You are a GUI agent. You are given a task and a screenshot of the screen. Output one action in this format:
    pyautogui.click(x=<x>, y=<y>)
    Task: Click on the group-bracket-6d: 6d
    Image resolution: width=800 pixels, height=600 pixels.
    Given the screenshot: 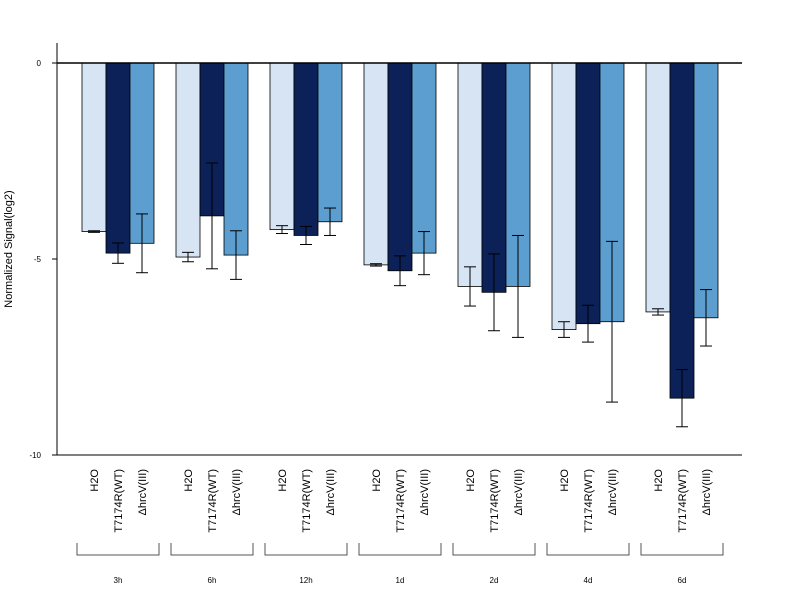 What is the action you would take?
    pyautogui.click(x=682, y=564)
    